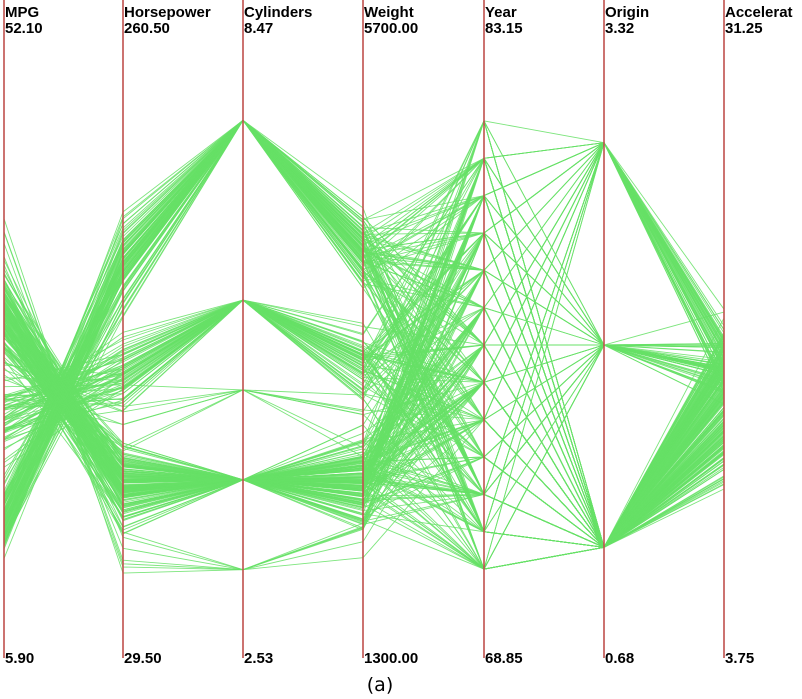 Image resolution: width=802 pixels, height=699 pixels. What do you see at coordinates (19, 658) in the screenshot?
I see `axis-min-mpg: 5.90` at bounding box center [19, 658].